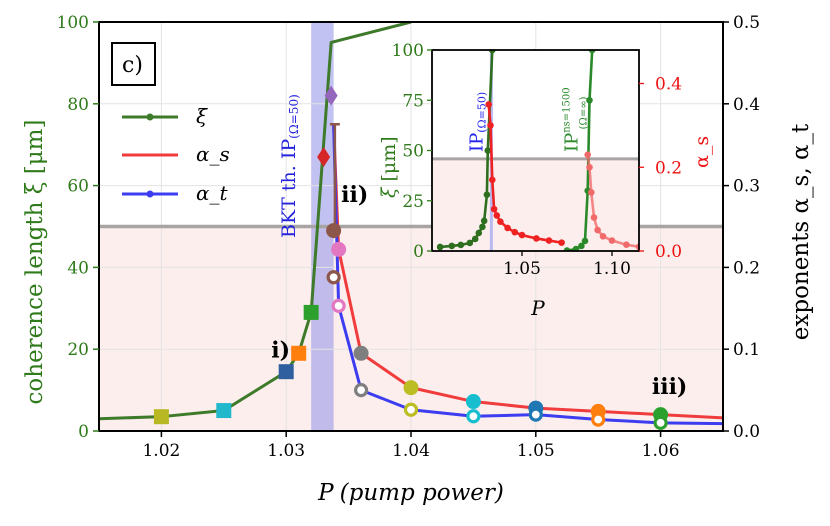  What do you see at coordinates (668, 168) in the screenshot?
I see `inset-y-right-tick-label: 0.2` at bounding box center [668, 168].